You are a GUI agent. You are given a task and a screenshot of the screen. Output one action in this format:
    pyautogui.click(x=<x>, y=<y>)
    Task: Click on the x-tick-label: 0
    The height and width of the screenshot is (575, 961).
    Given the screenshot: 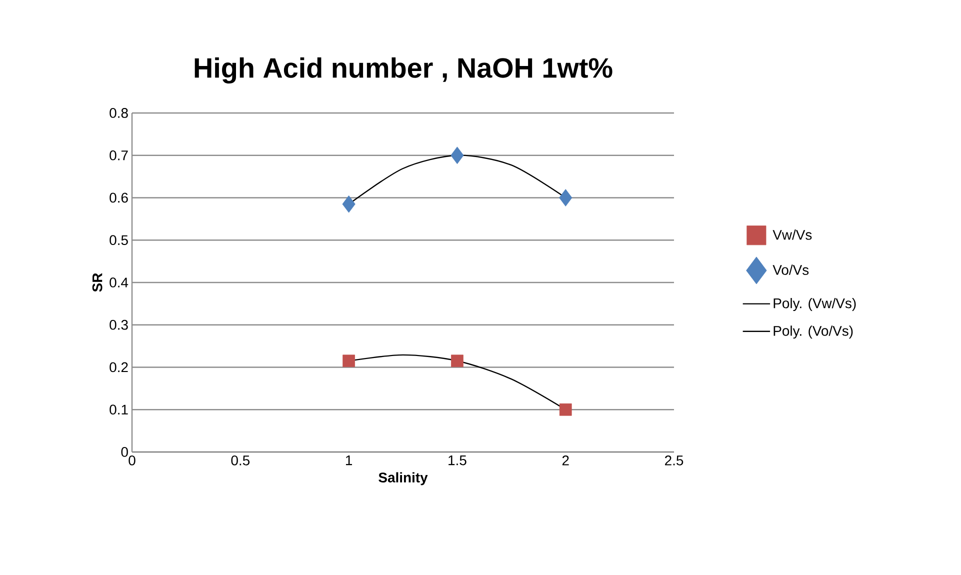 What is the action you would take?
    pyautogui.click(x=132, y=460)
    